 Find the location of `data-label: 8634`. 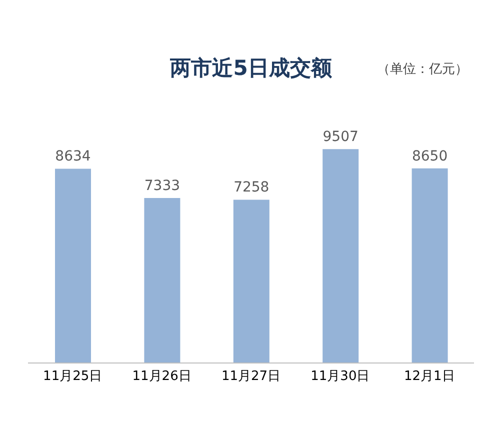

data-label: 8634 is located at coordinates (73, 156).